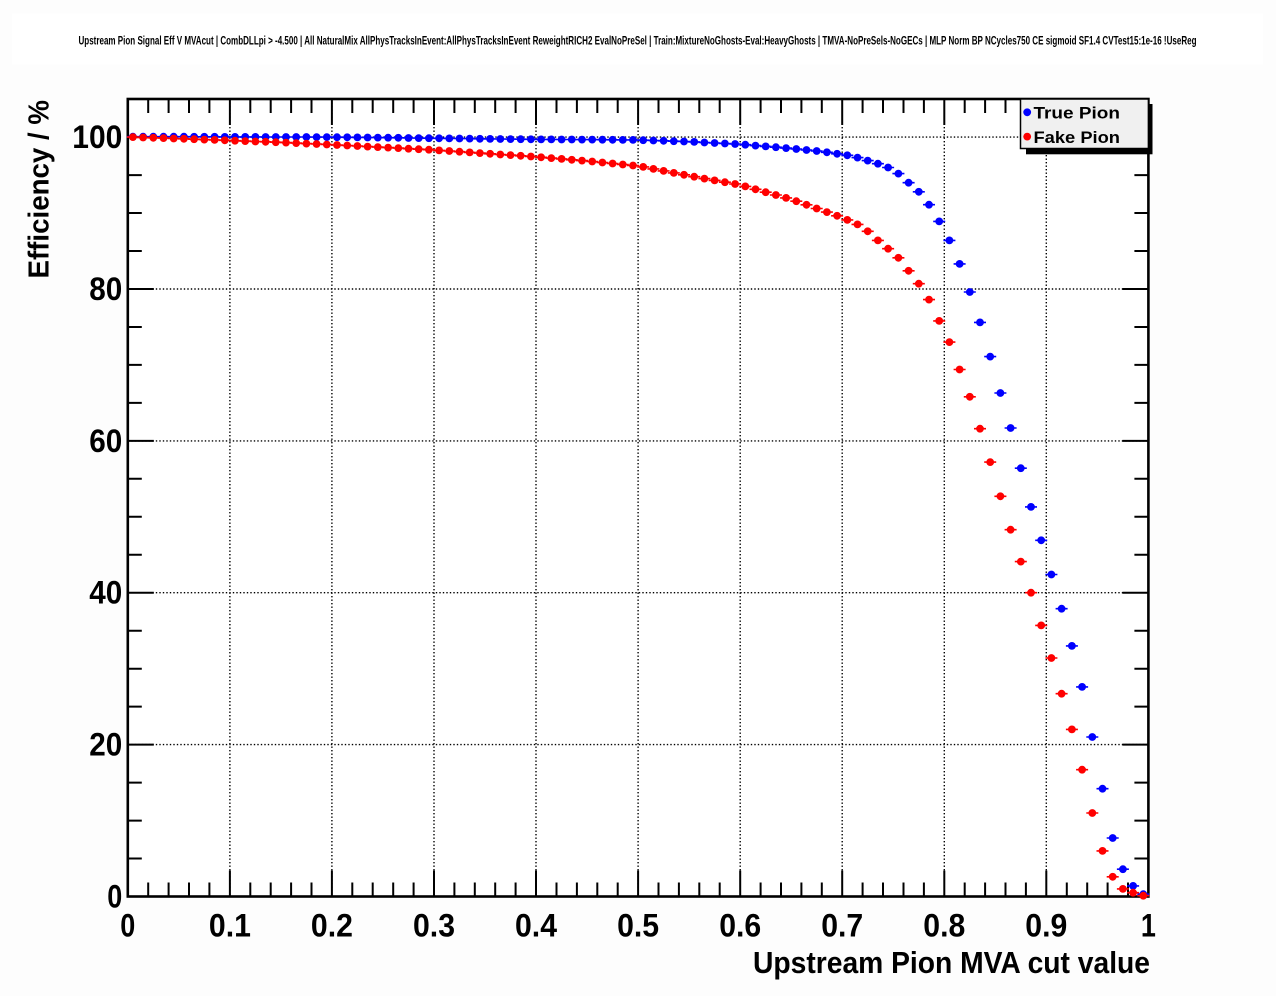 The height and width of the screenshot is (996, 1276). What do you see at coordinates (951, 962) in the screenshot?
I see `svg-text: Upstream Pion MVA cut value` at bounding box center [951, 962].